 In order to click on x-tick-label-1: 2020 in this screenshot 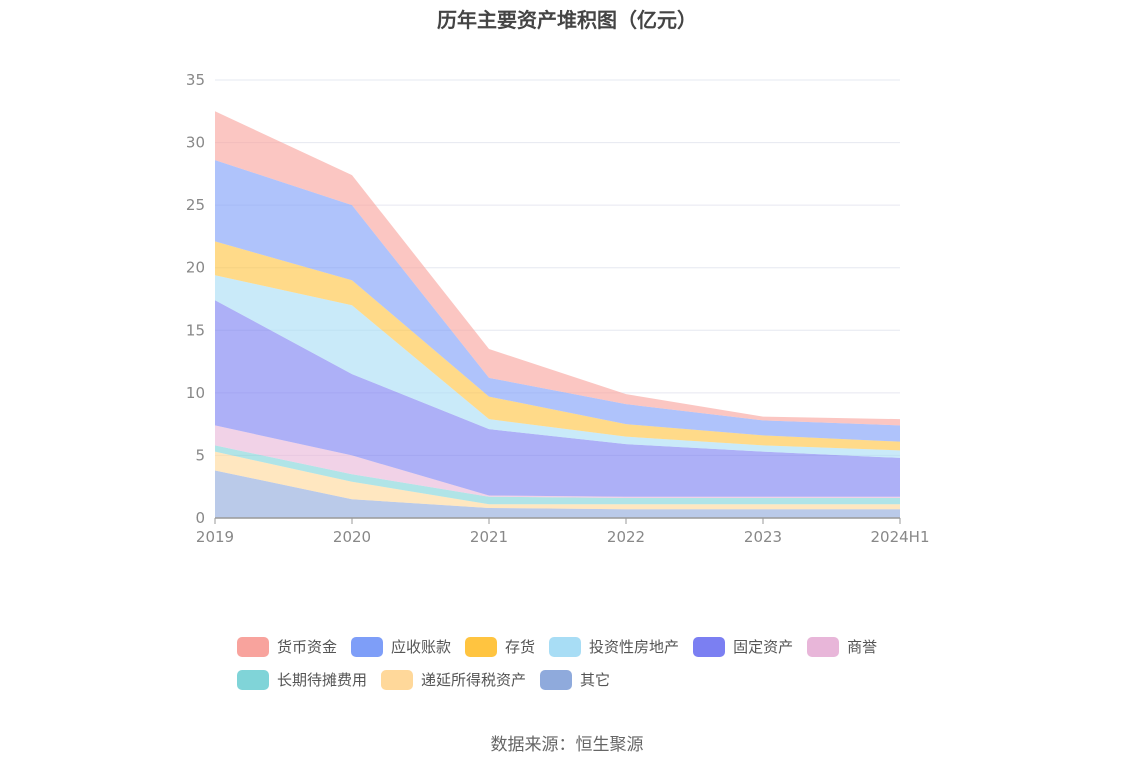, I will do `click(352, 537)`.